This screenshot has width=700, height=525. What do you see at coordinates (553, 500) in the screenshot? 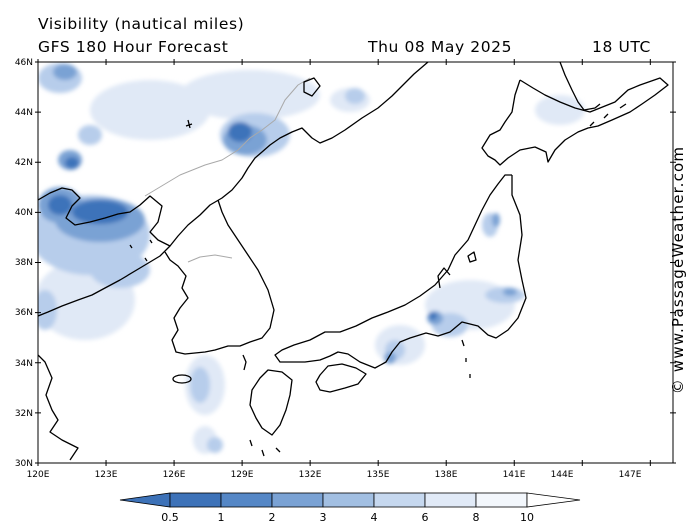
I see `legend-arrow-high` at bounding box center [553, 500].